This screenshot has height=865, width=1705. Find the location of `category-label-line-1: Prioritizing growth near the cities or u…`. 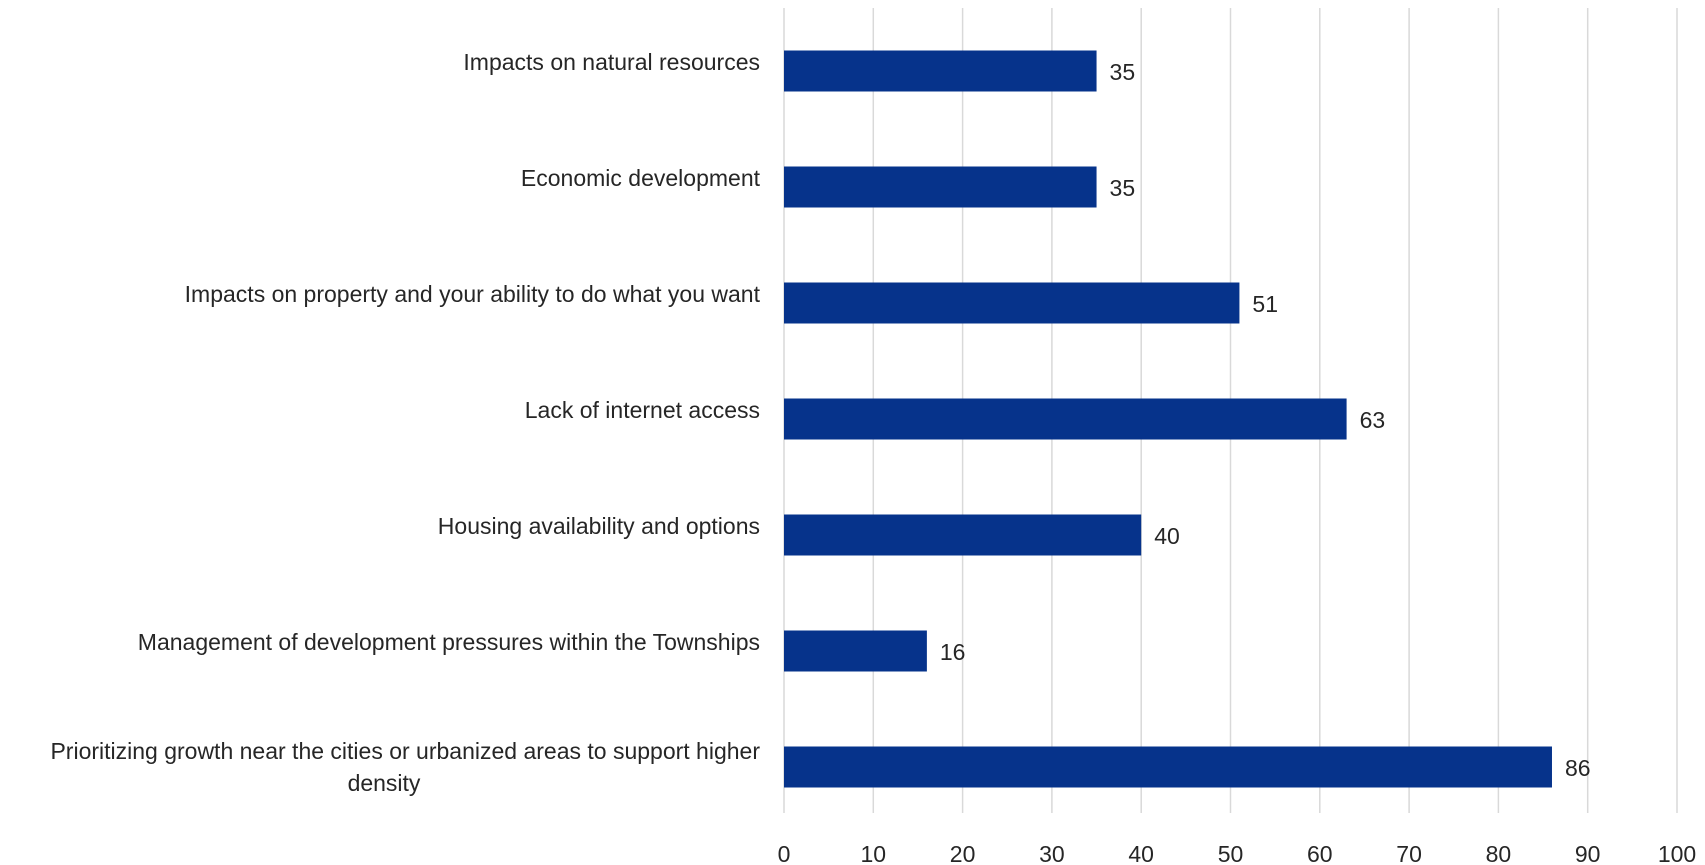

category-label-line-1: Prioritizing growth near the cities or u… is located at coordinates (405, 751).